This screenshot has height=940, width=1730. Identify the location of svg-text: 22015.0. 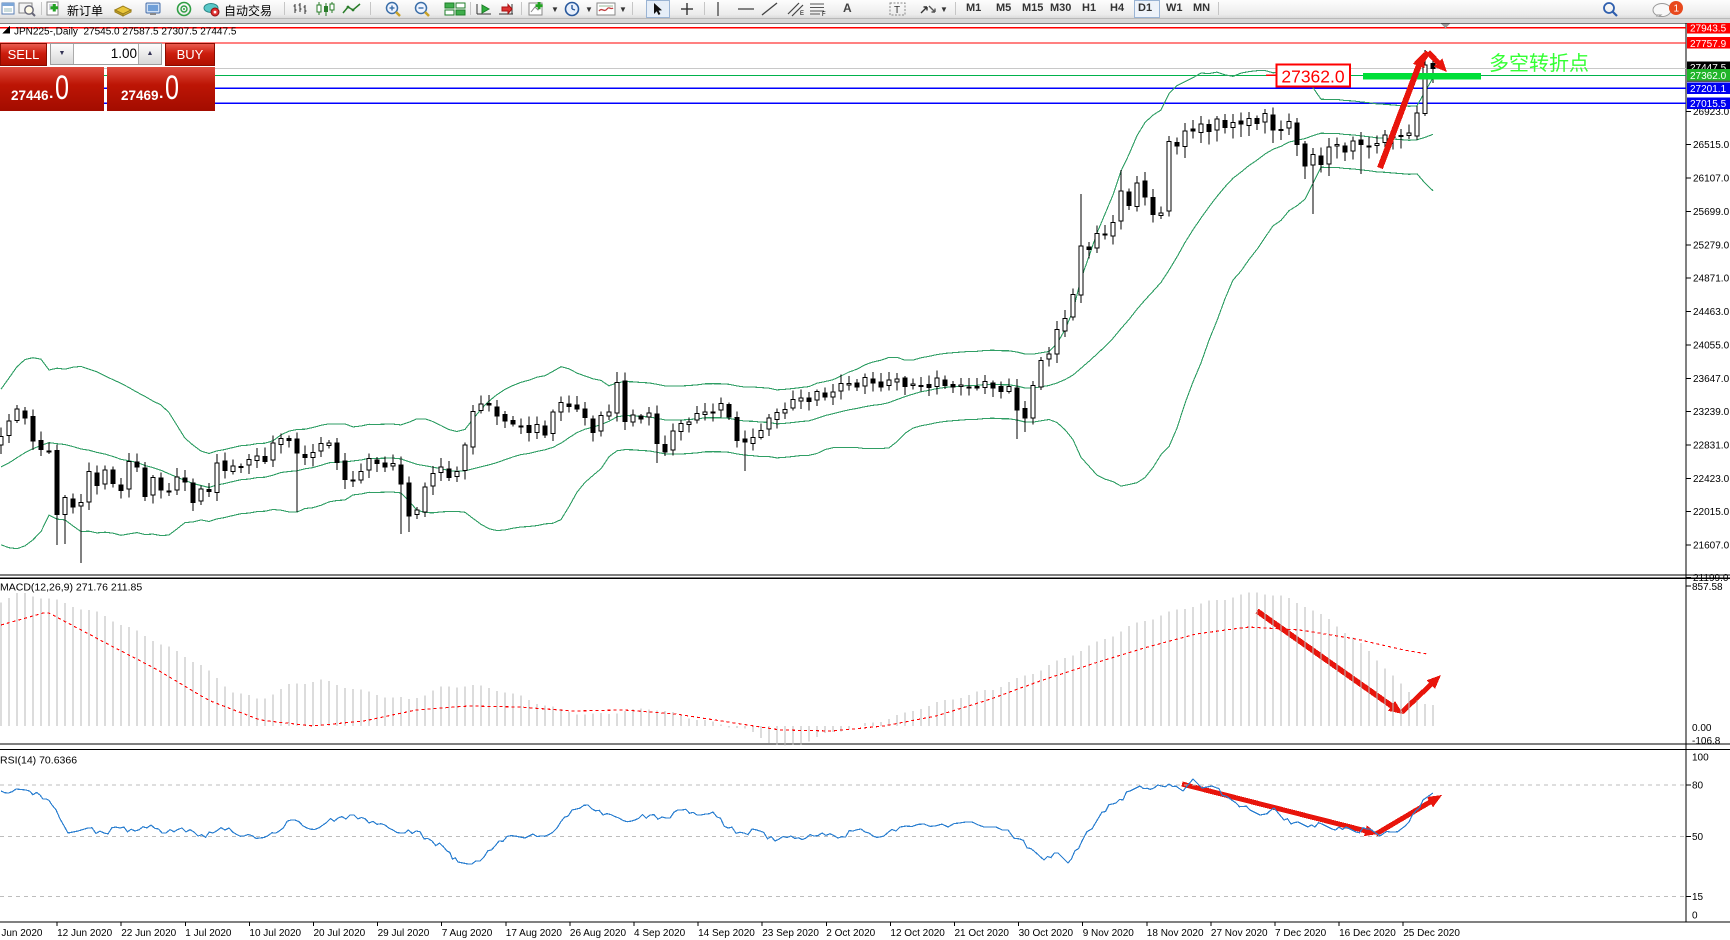
(1711, 512).